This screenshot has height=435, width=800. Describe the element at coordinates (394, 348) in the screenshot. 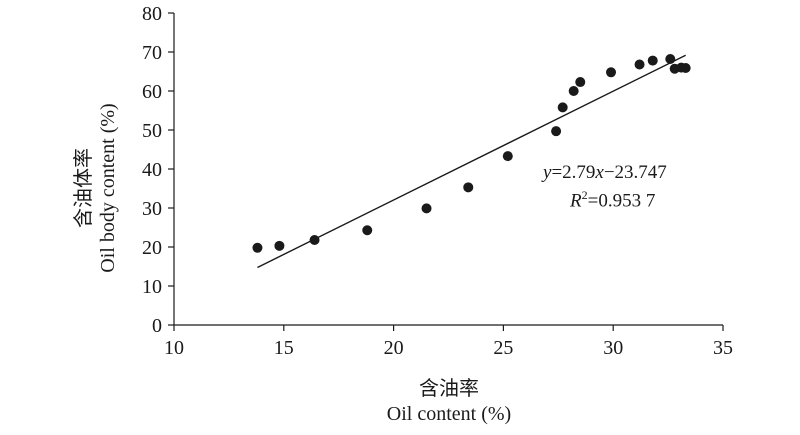

I see `x-tick-label: 20` at that location.